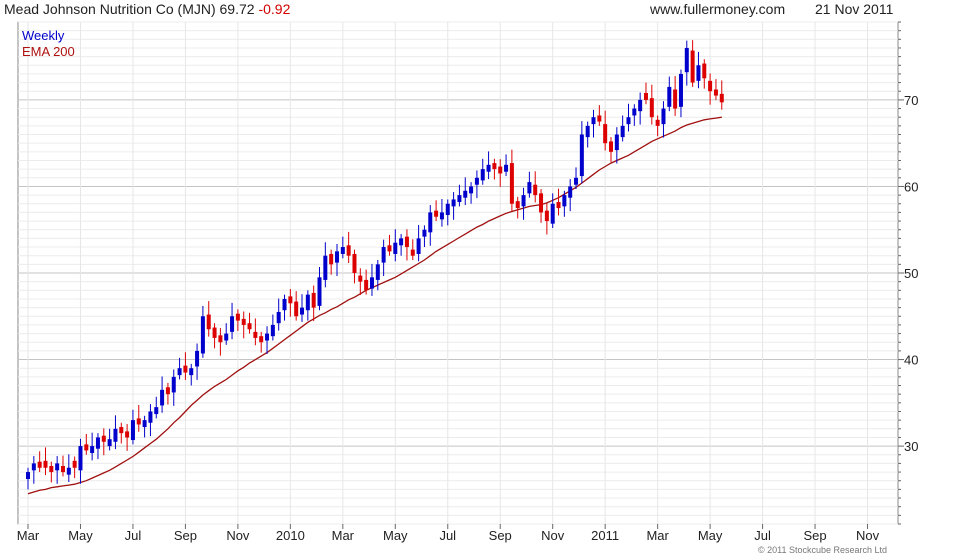  I want to click on y-tick-label: 50, so click(911, 273).